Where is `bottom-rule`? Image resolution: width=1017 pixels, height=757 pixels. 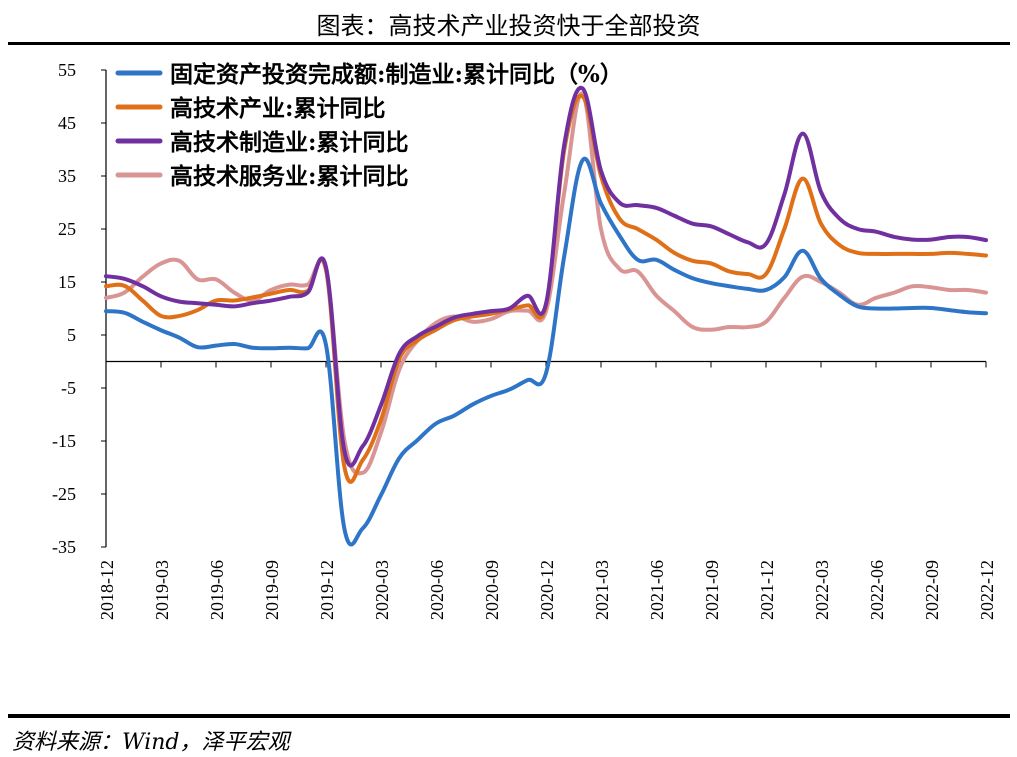
bottom-rule is located at coordinates (509, 716).